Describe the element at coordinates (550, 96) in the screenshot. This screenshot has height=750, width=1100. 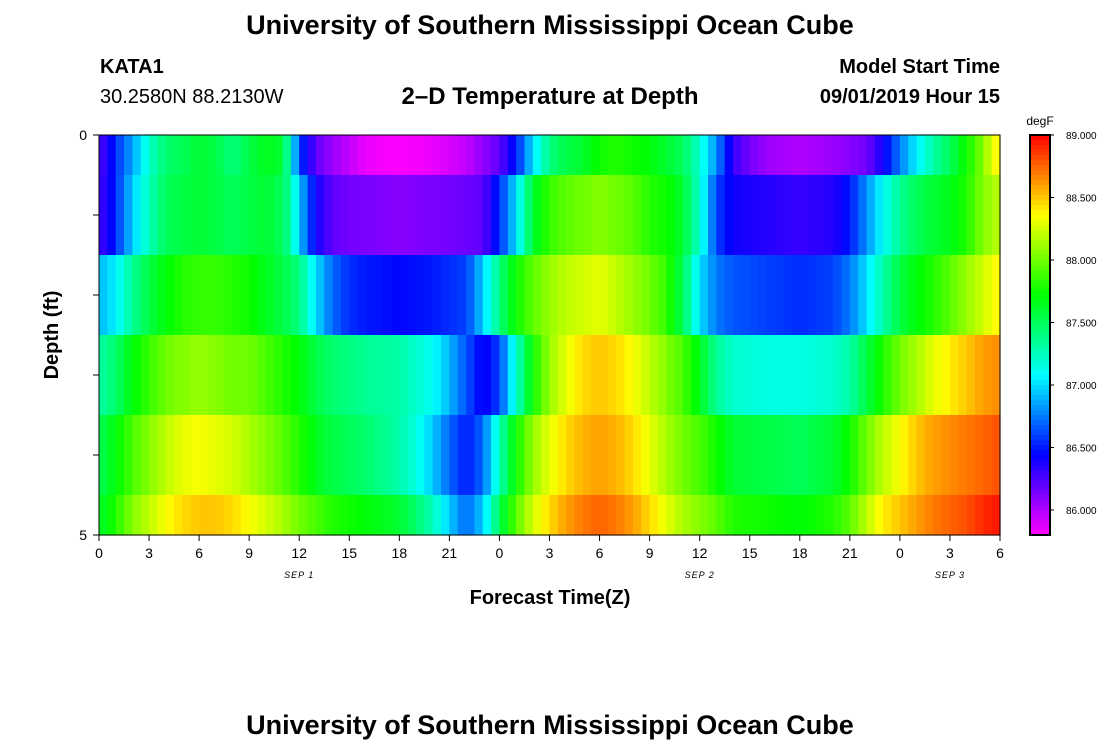
I see `chart-title: 2–D Temperature at Depth` at that location.